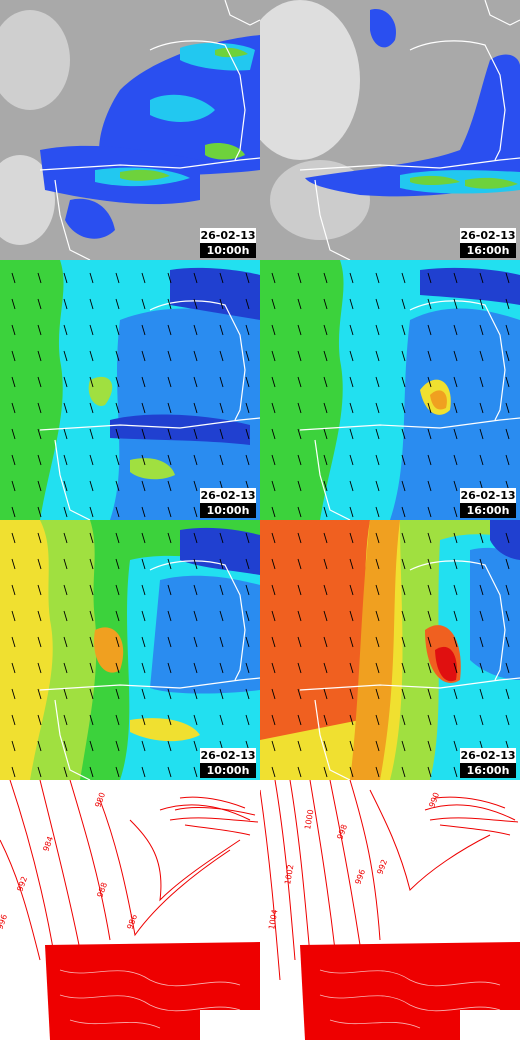 The width and height of the screenshot is (520, 1040). What do you see at coordinates (130, 390) in the screenshot?
I see `wind-map-image-10h` at bounding box center [130, 390].